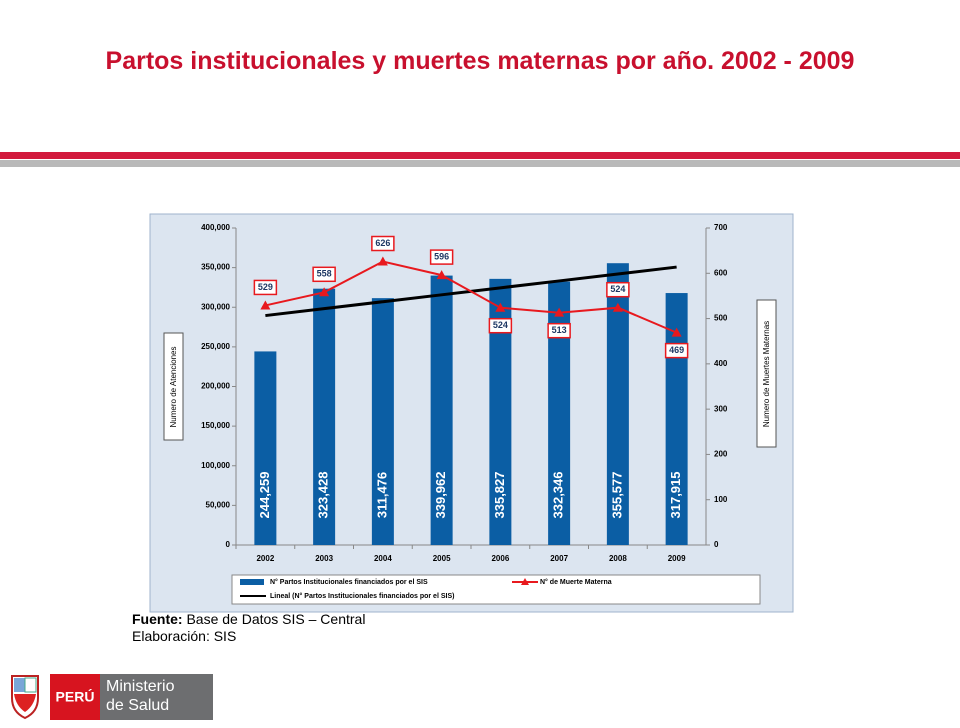 This screenshot has width=960, height=728. I want to click on bar-value-label: 355,577, so click(616, 495).